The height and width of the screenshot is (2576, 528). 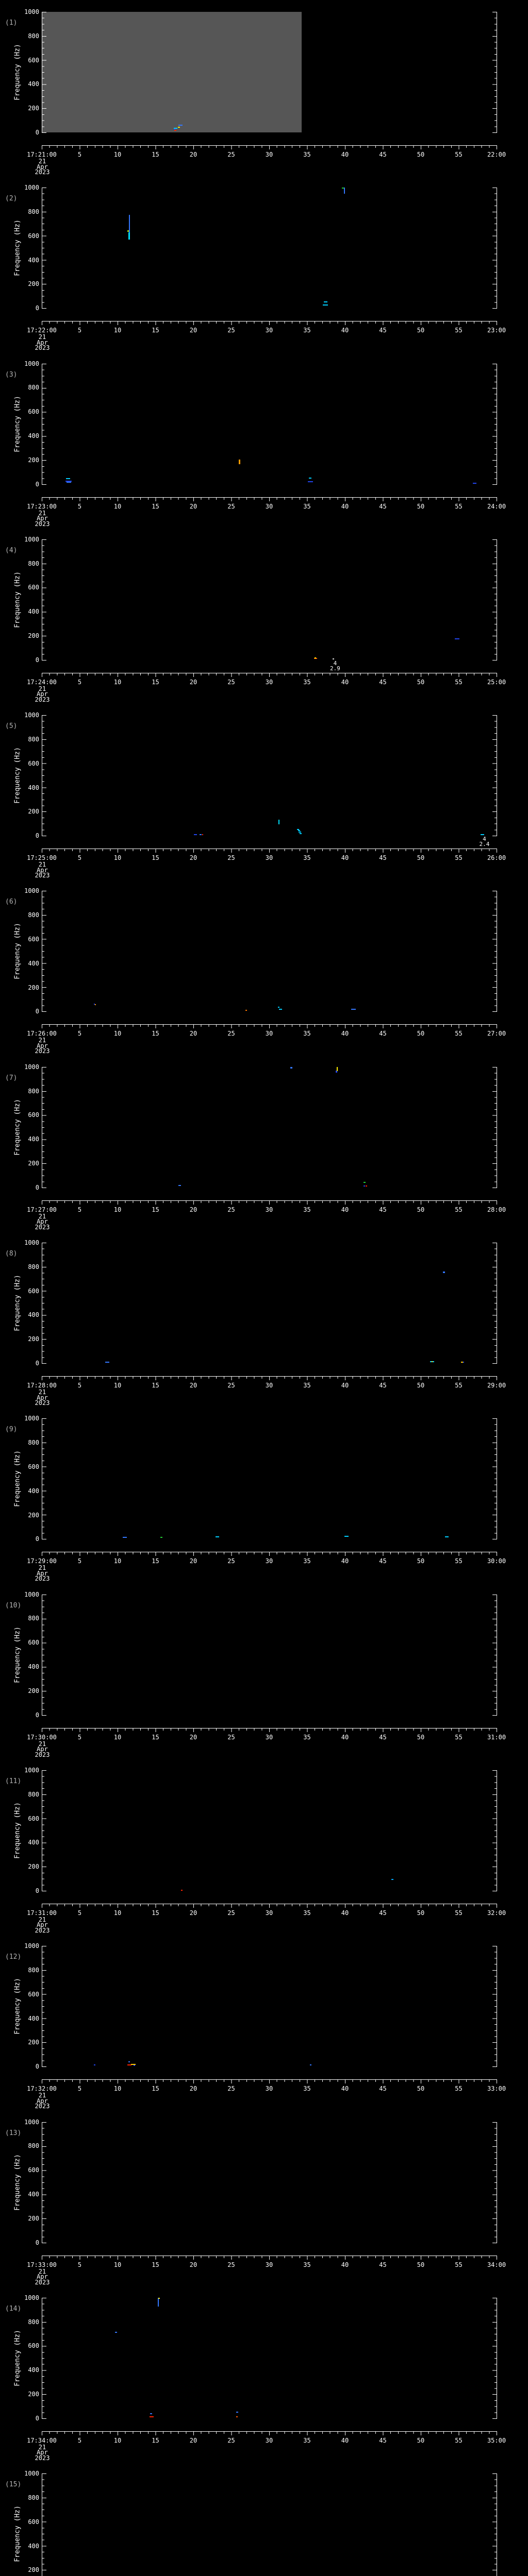 What do you see at coordinates (42, 1385) in the screenshot?
I see `x-start-time-label: 17:28:00` at bounding box center [42, 1385].